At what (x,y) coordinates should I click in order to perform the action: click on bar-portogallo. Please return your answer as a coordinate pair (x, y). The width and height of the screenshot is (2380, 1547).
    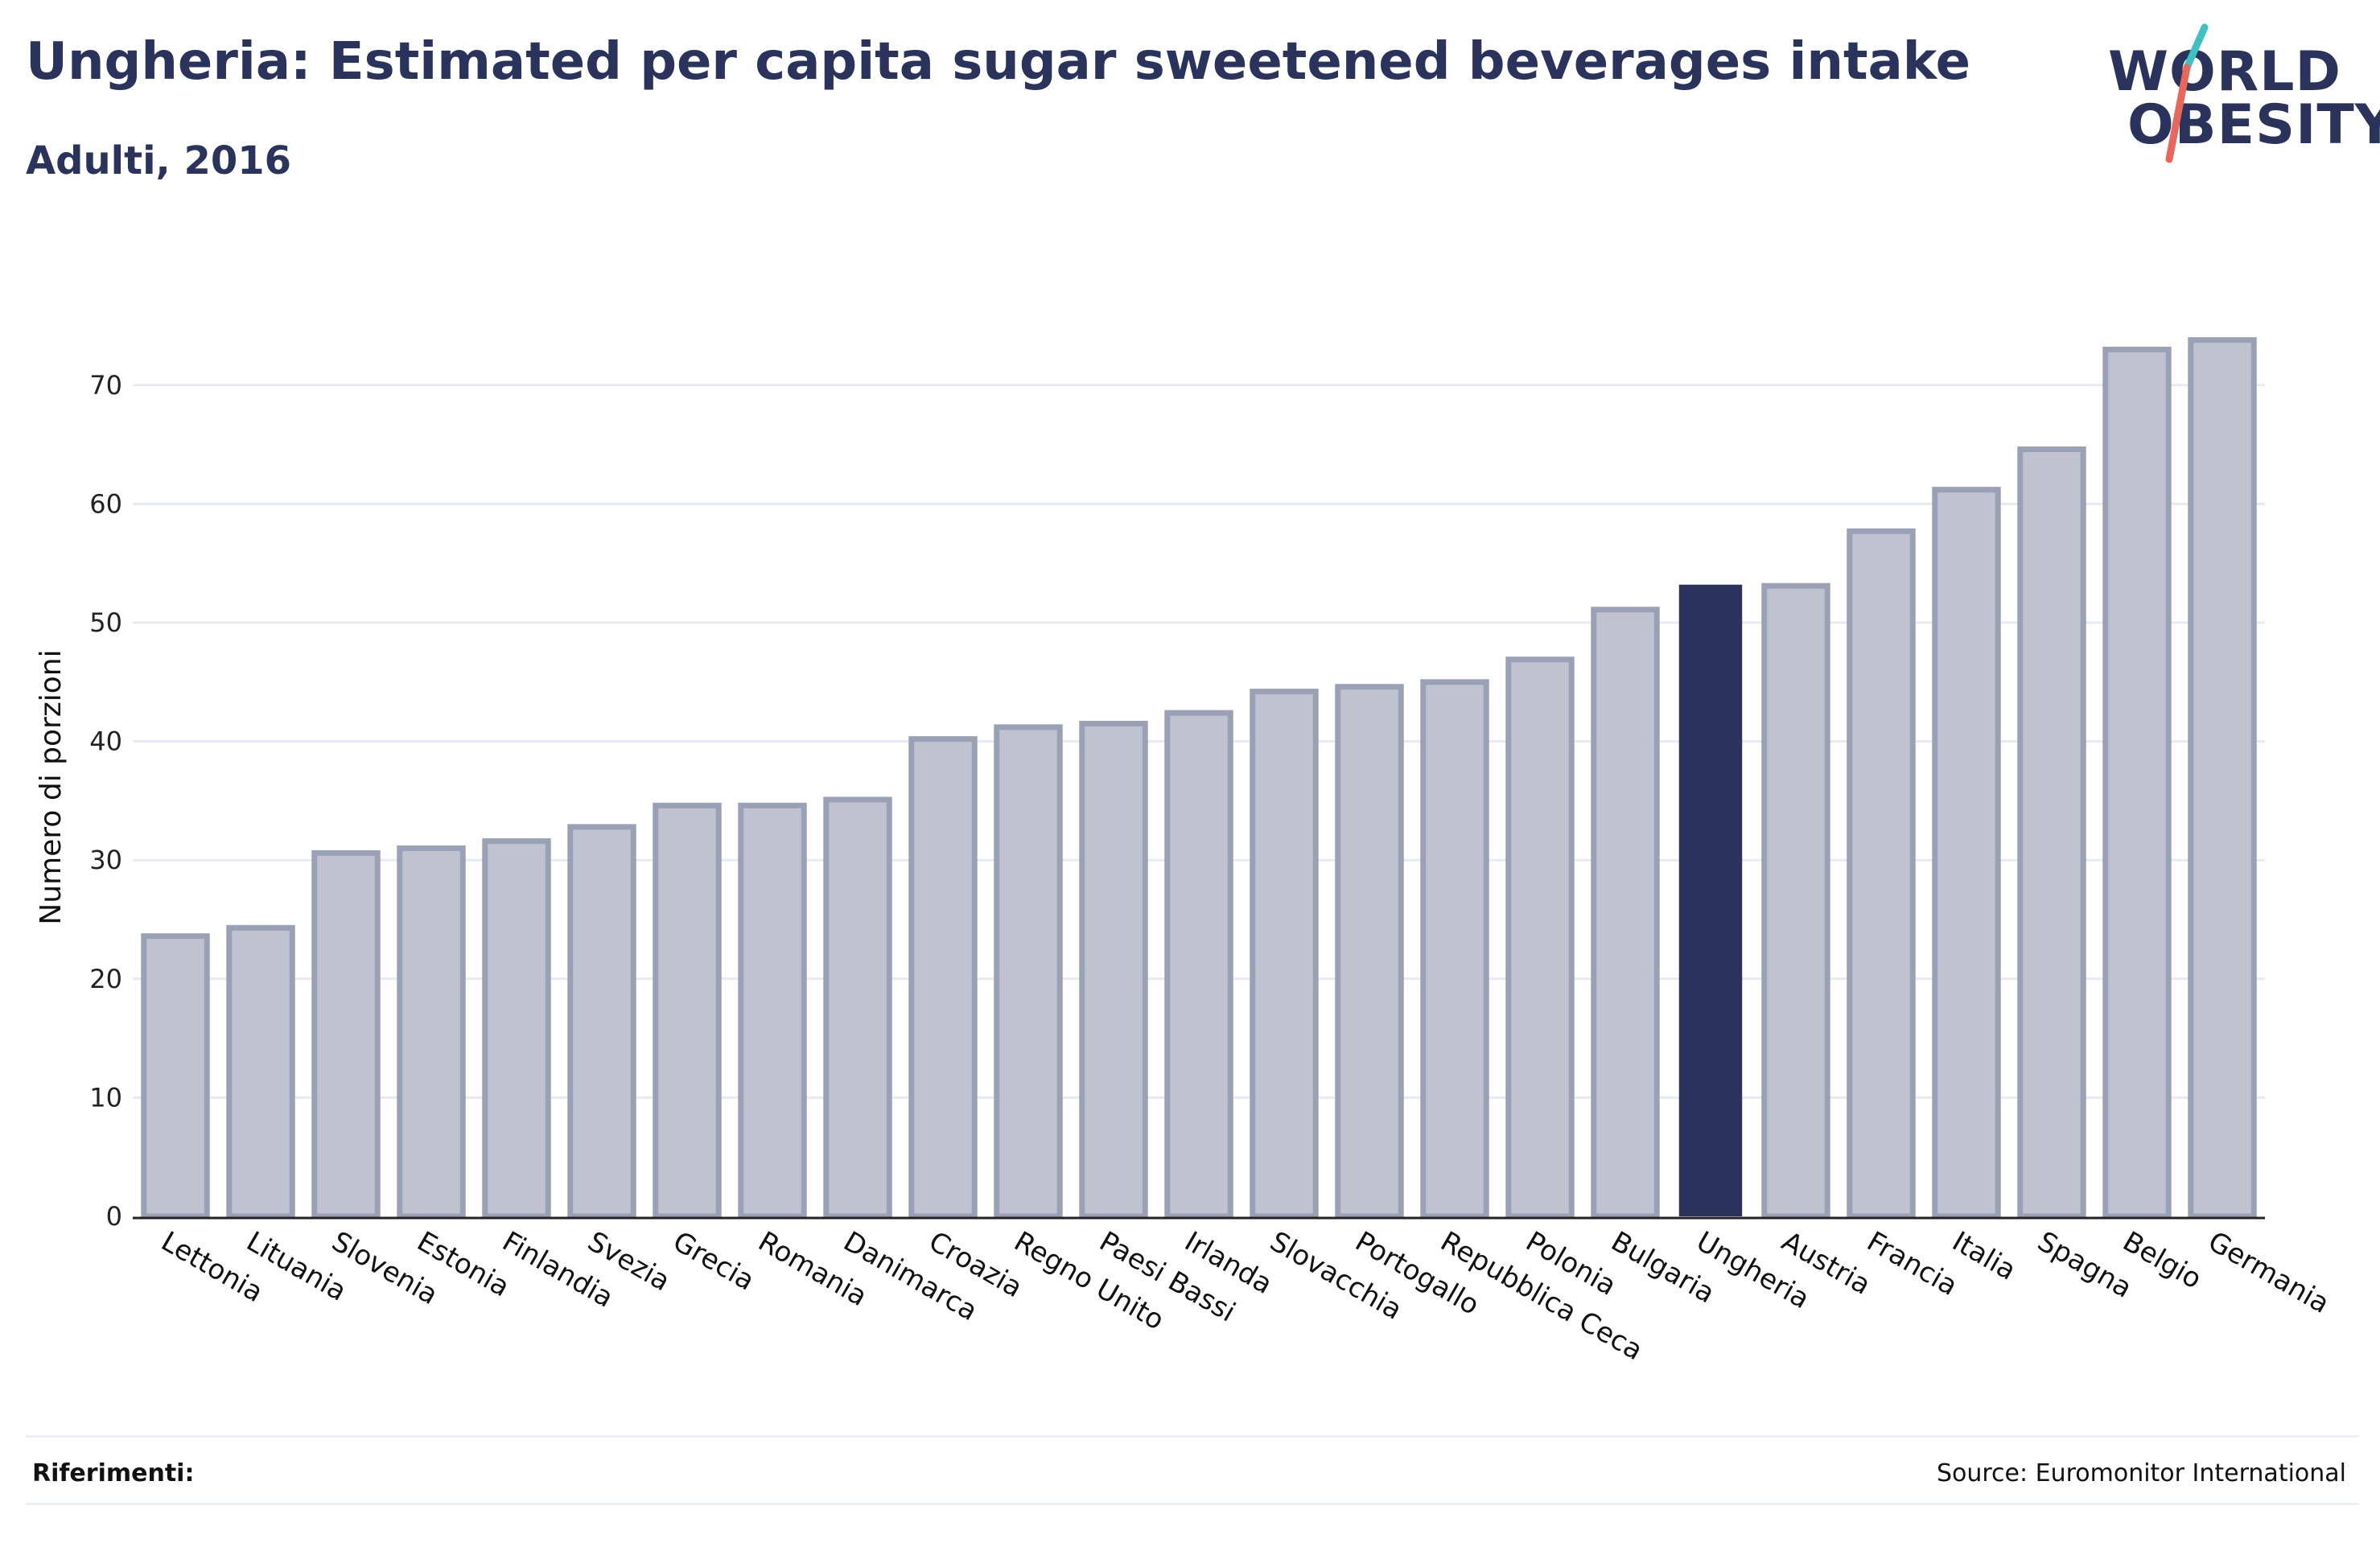
    Looking at the image, I should click on (1369, 952).